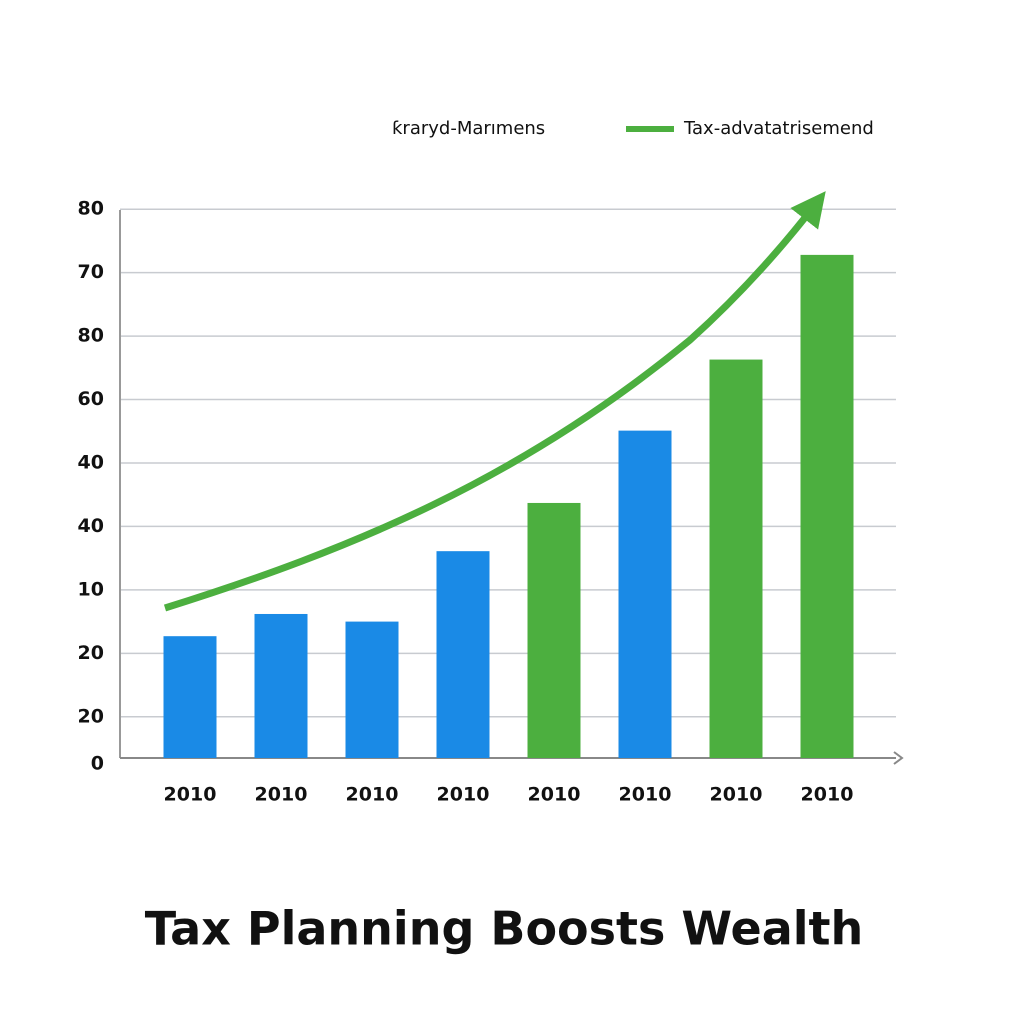 The image size is (1024, 1024). What do you see at coordinates (778, 128) in the screenshot?
I see `legend-label: Tax-advatatrisemend` at bounding box center [778, 128].